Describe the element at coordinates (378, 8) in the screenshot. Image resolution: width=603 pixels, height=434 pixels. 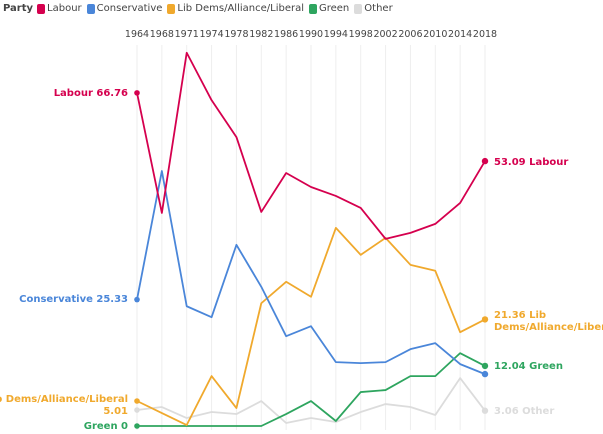
I see `legend-label: Other` at that location.